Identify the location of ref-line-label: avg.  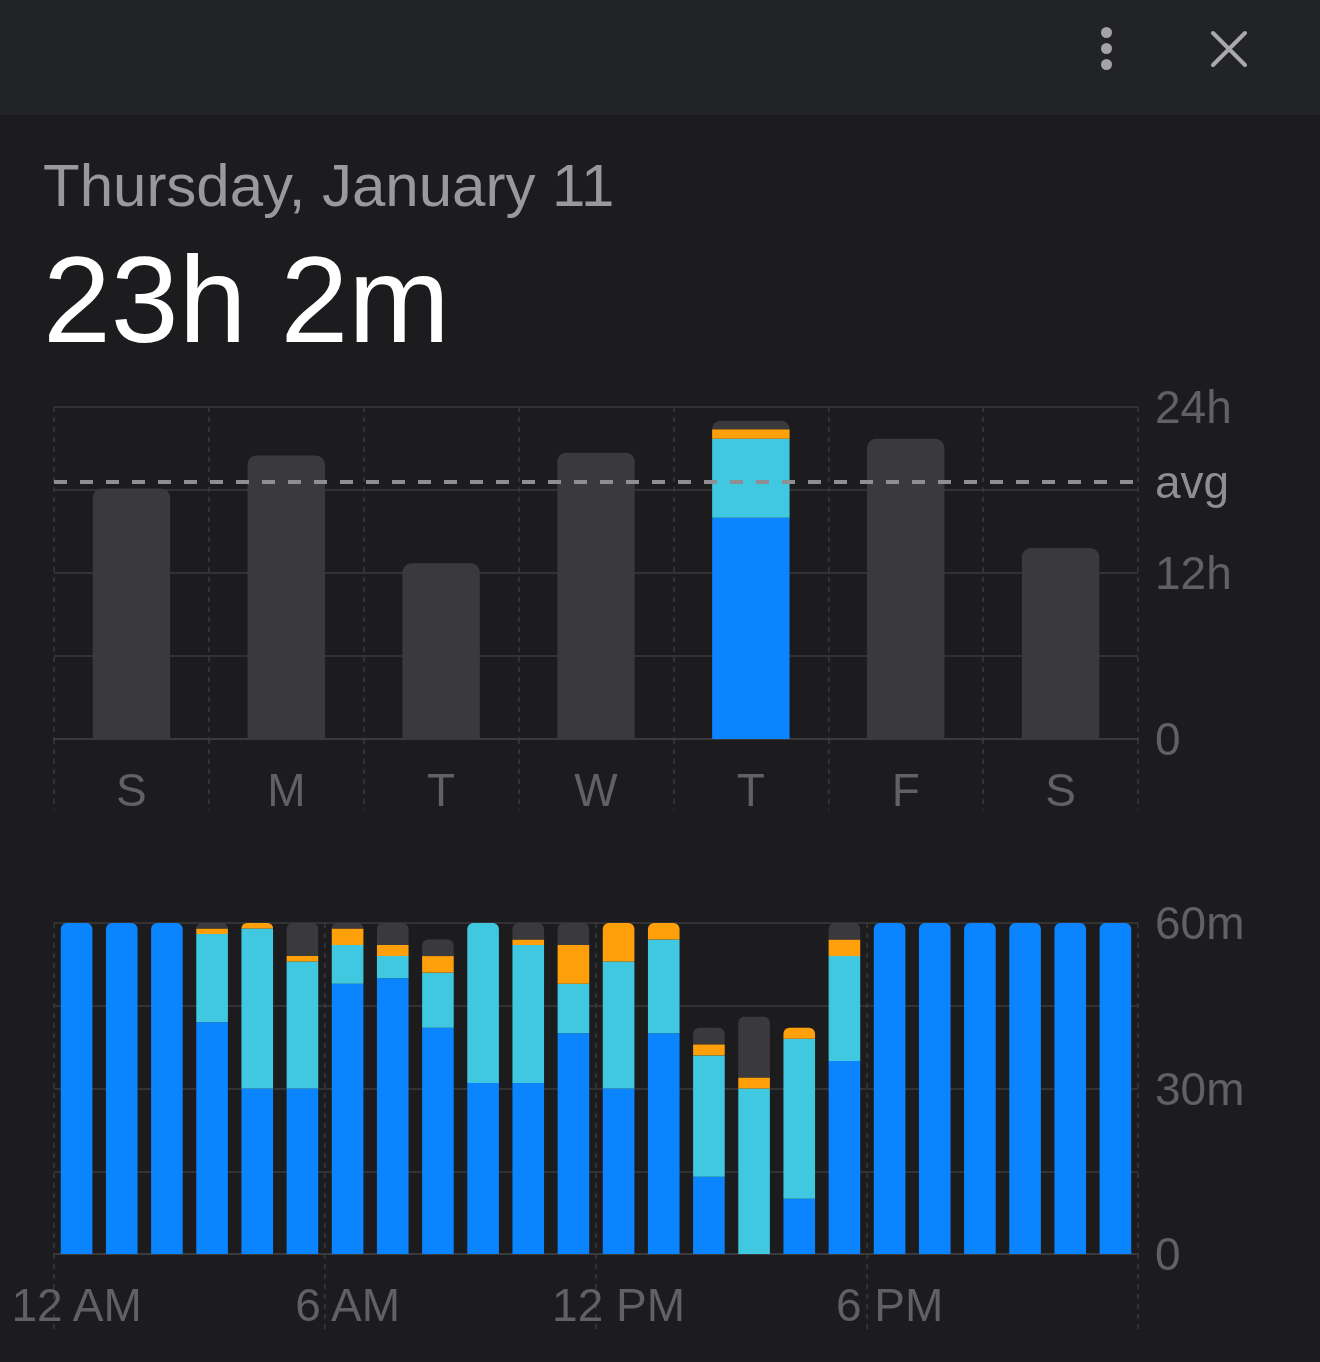
(1192, 481).